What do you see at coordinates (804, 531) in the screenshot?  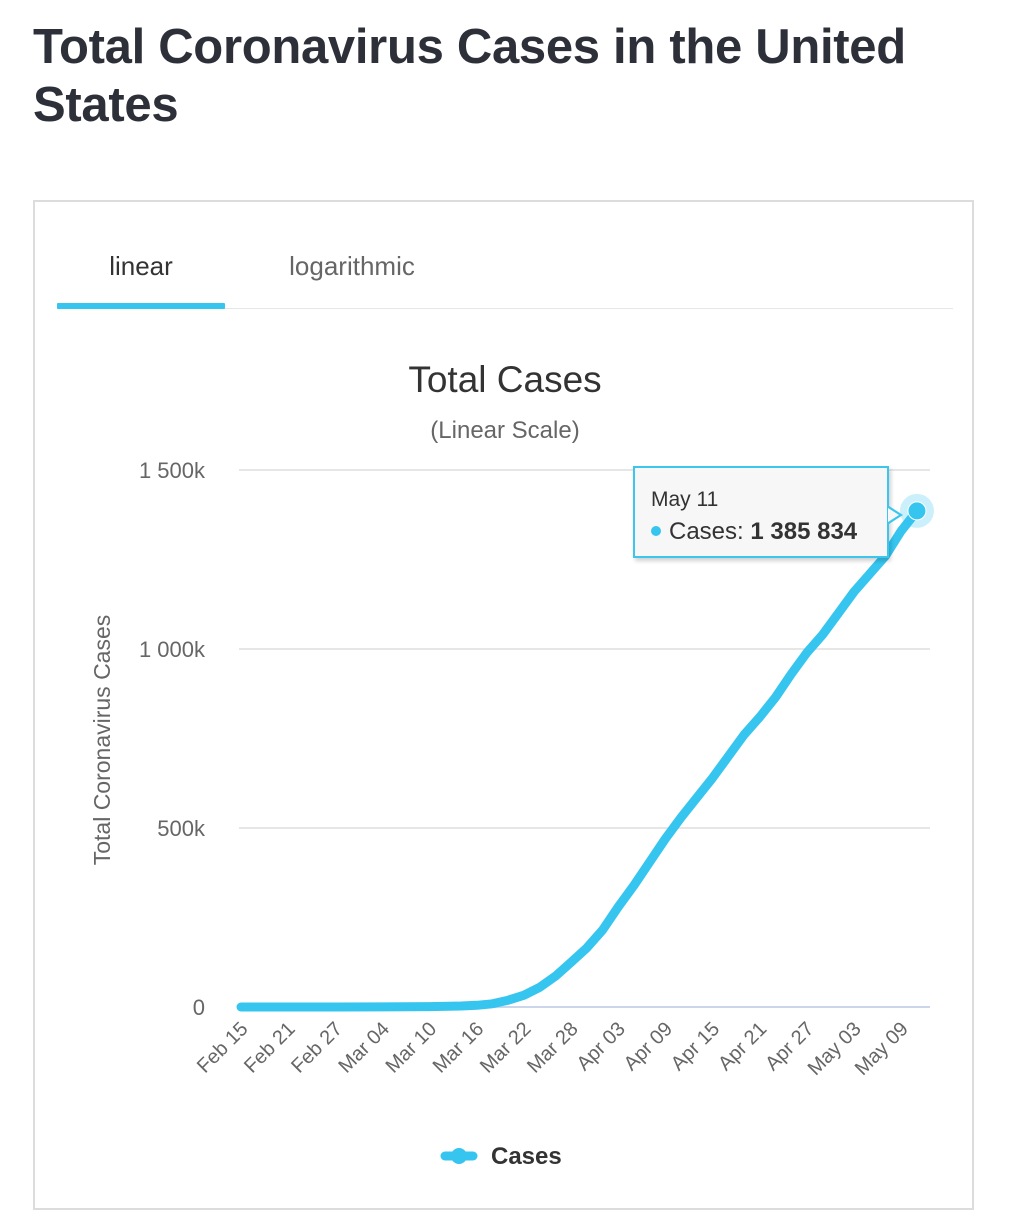 I see `tooltip-value: 1 385 834` at bounding box center [804, 531].